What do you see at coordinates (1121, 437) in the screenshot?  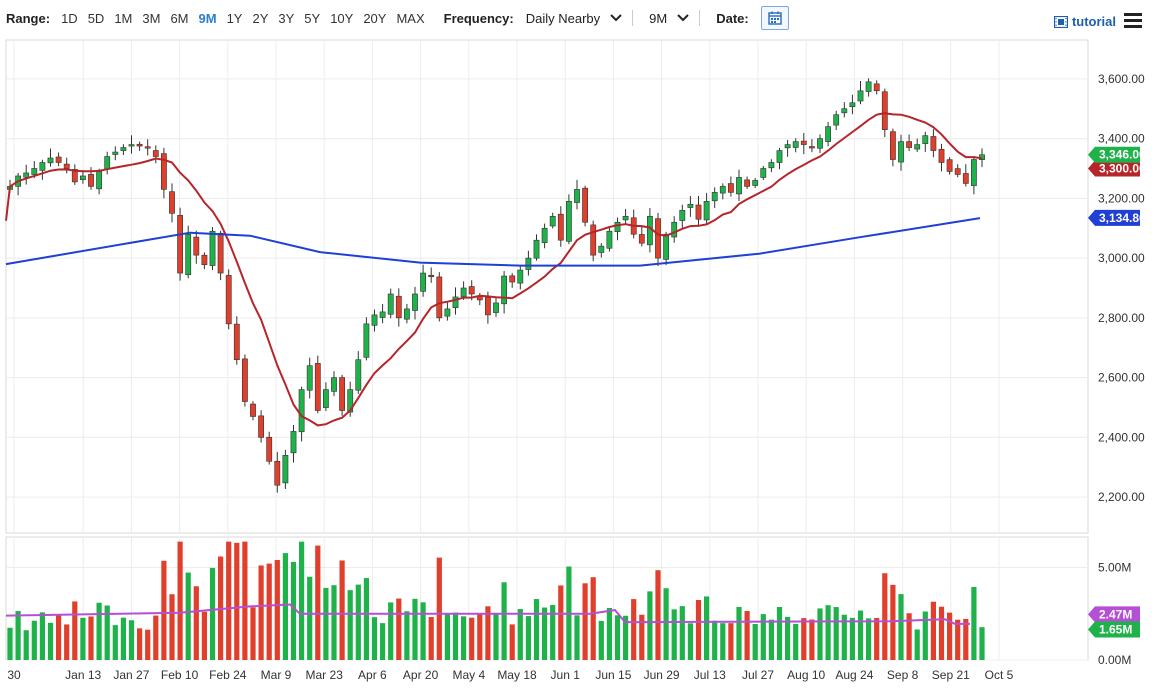 I see `y-tick-label: 2,400.00` at bounding box center [1121, 437].